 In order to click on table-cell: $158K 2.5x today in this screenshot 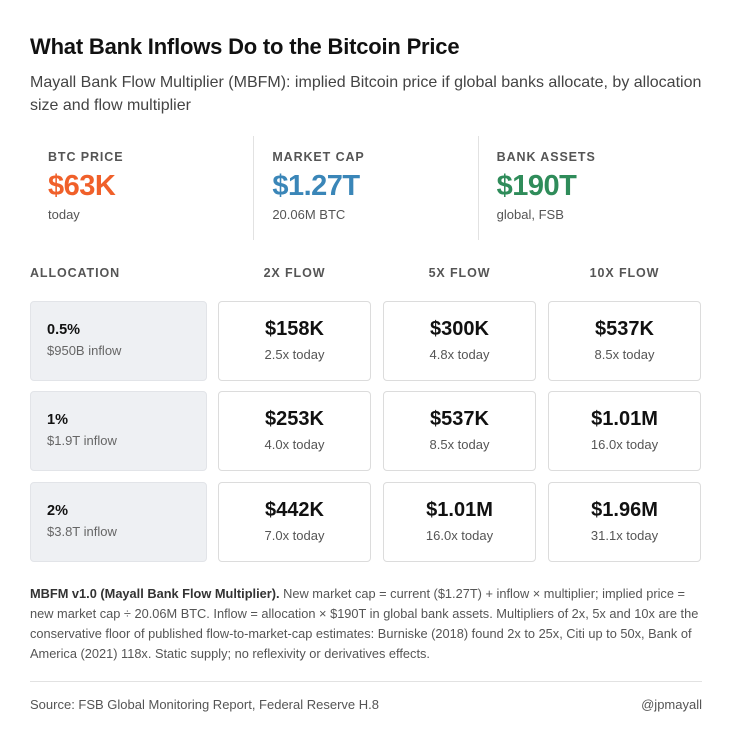, I will do `click(294, 341)`.